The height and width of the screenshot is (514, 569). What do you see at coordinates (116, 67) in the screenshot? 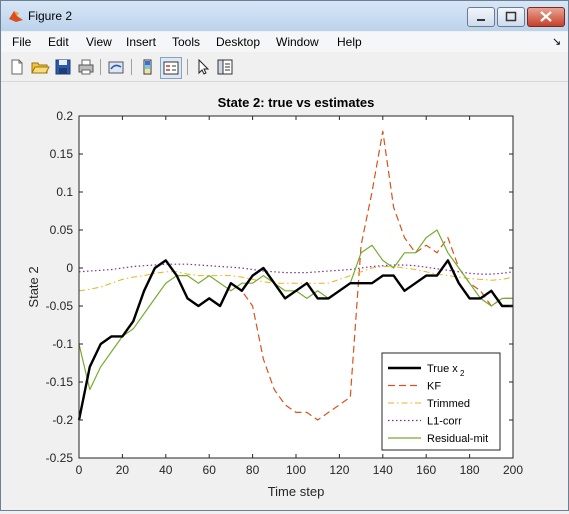
I see `link-plot-icon` at bounding box center [116, 67].